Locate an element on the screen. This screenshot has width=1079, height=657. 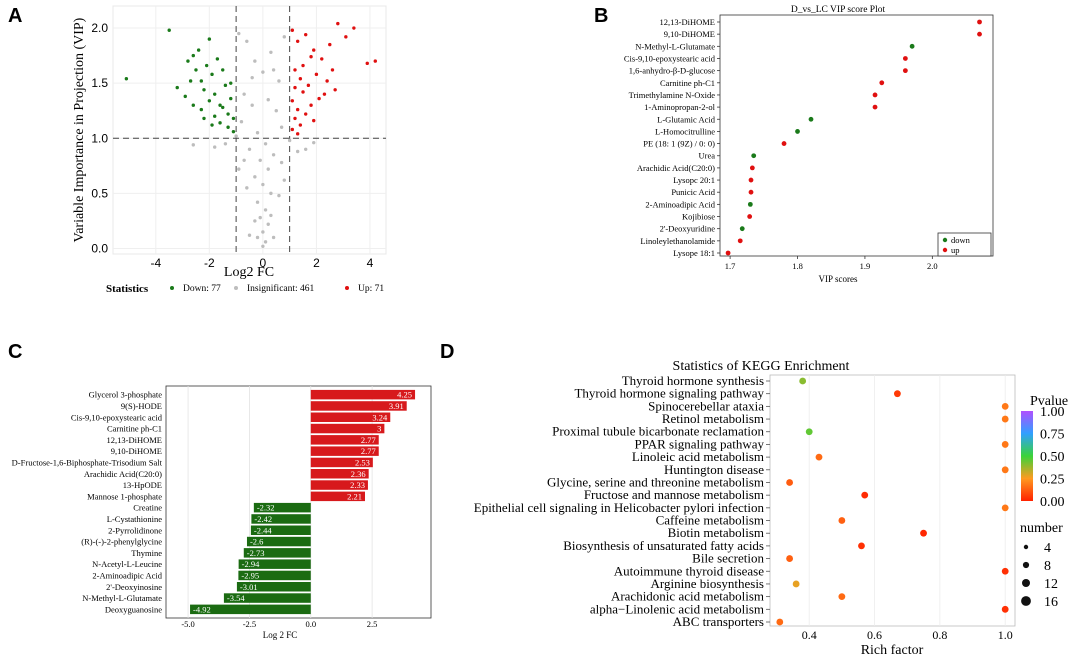
kegg-row-label: Huntington disease is located at coordinates (714, 469).